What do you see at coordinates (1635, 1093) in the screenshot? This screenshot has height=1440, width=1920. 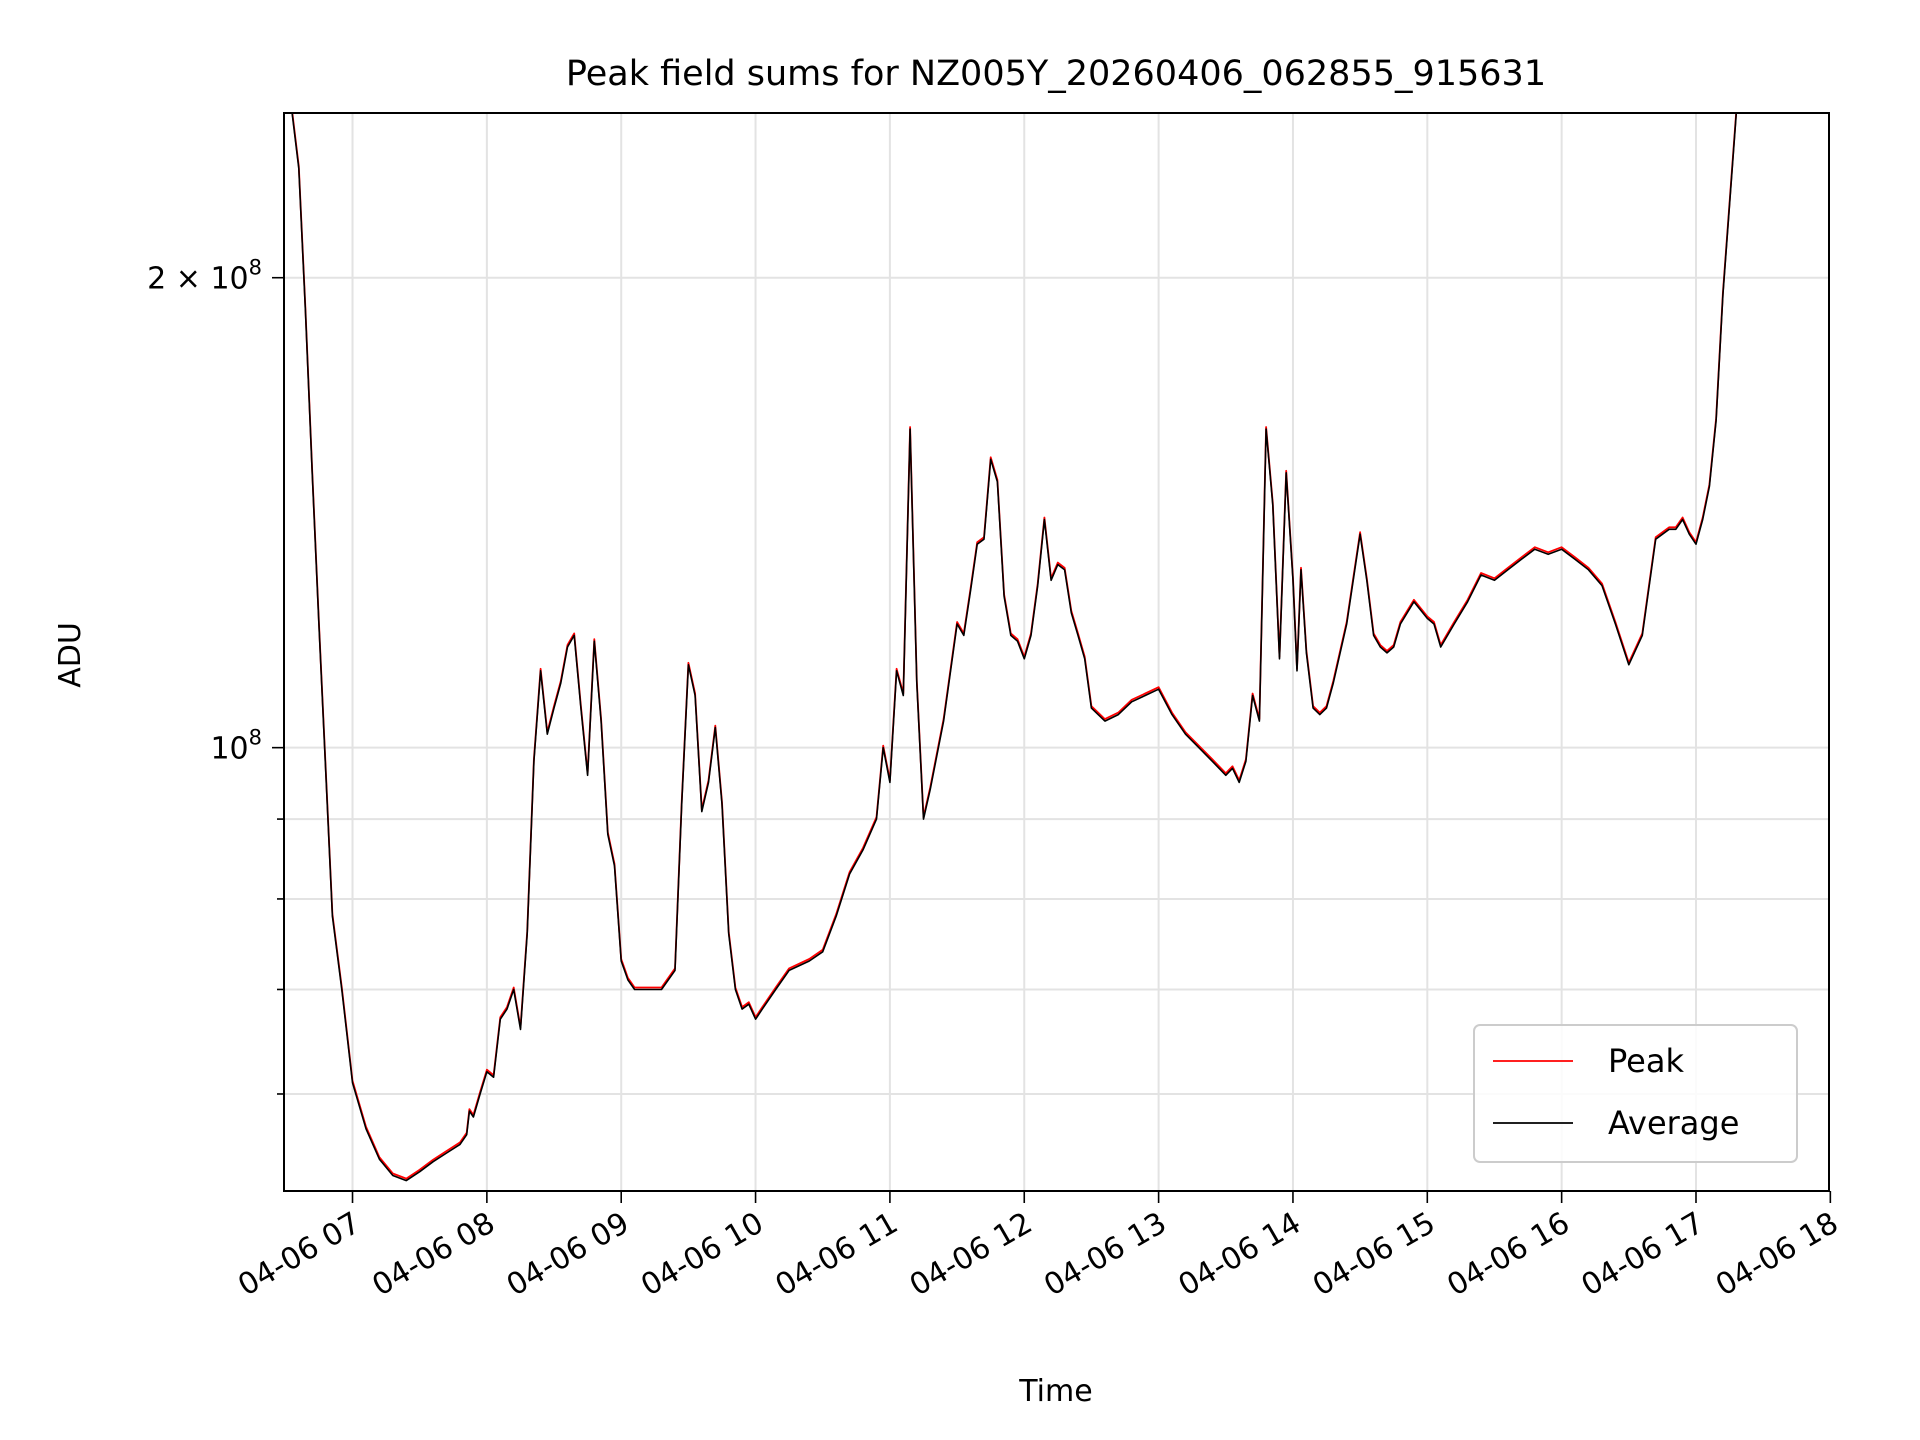 I see `legend-box` at bounding box center [1635, 1093].